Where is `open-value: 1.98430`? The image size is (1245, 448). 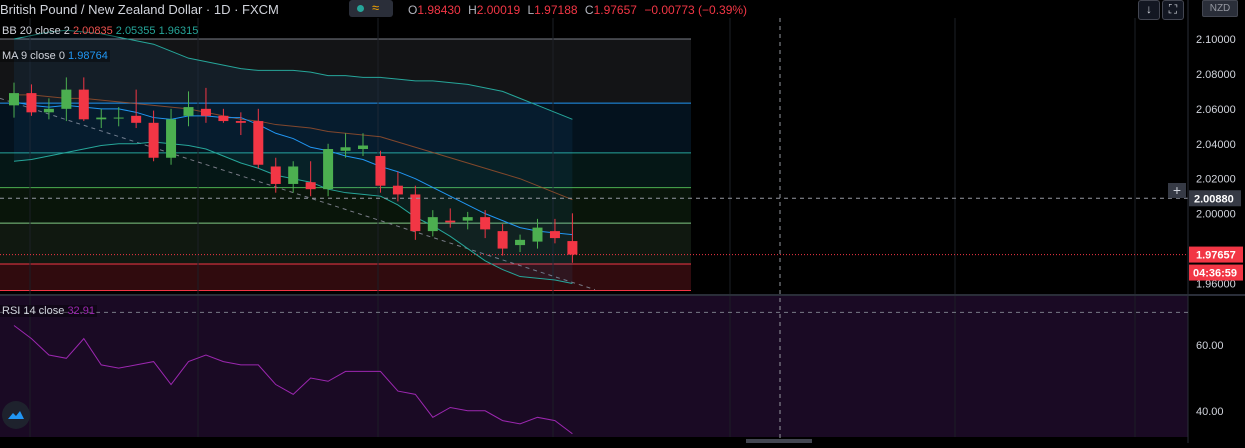 open-value: 1.98430 is located at coordinates (439, 10).